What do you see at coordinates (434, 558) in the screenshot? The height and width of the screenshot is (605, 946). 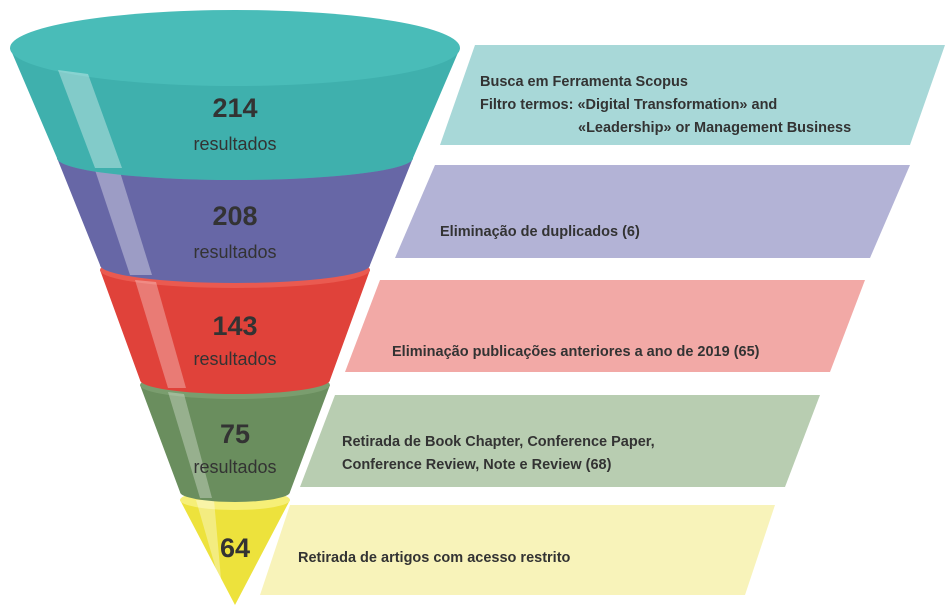 I see `stage-description: Retirada de artigos com acesso restrito` at bounding box center [434, 558].